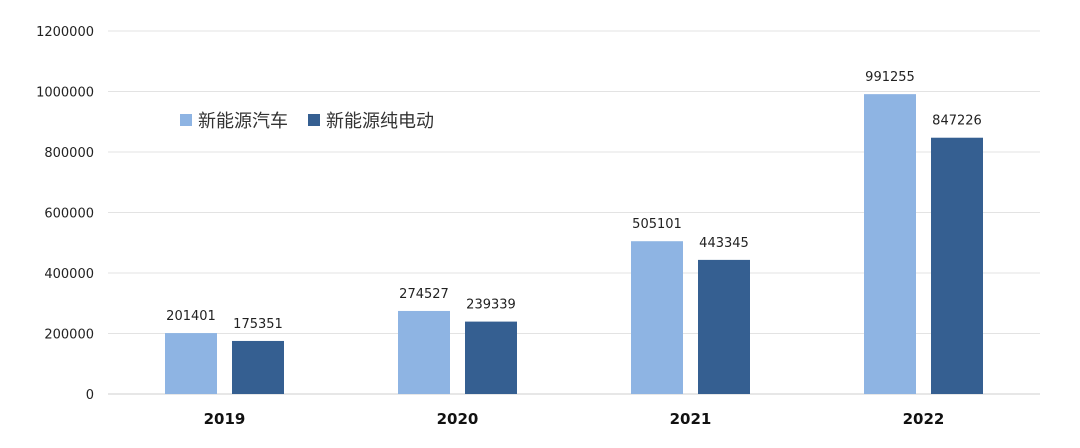 The height and width of the screenshot is (448, 1080). What do you see at coordinates (258, 324) in the screenshot?
I see `data-label: 175351` at bounding box center [258, 324].